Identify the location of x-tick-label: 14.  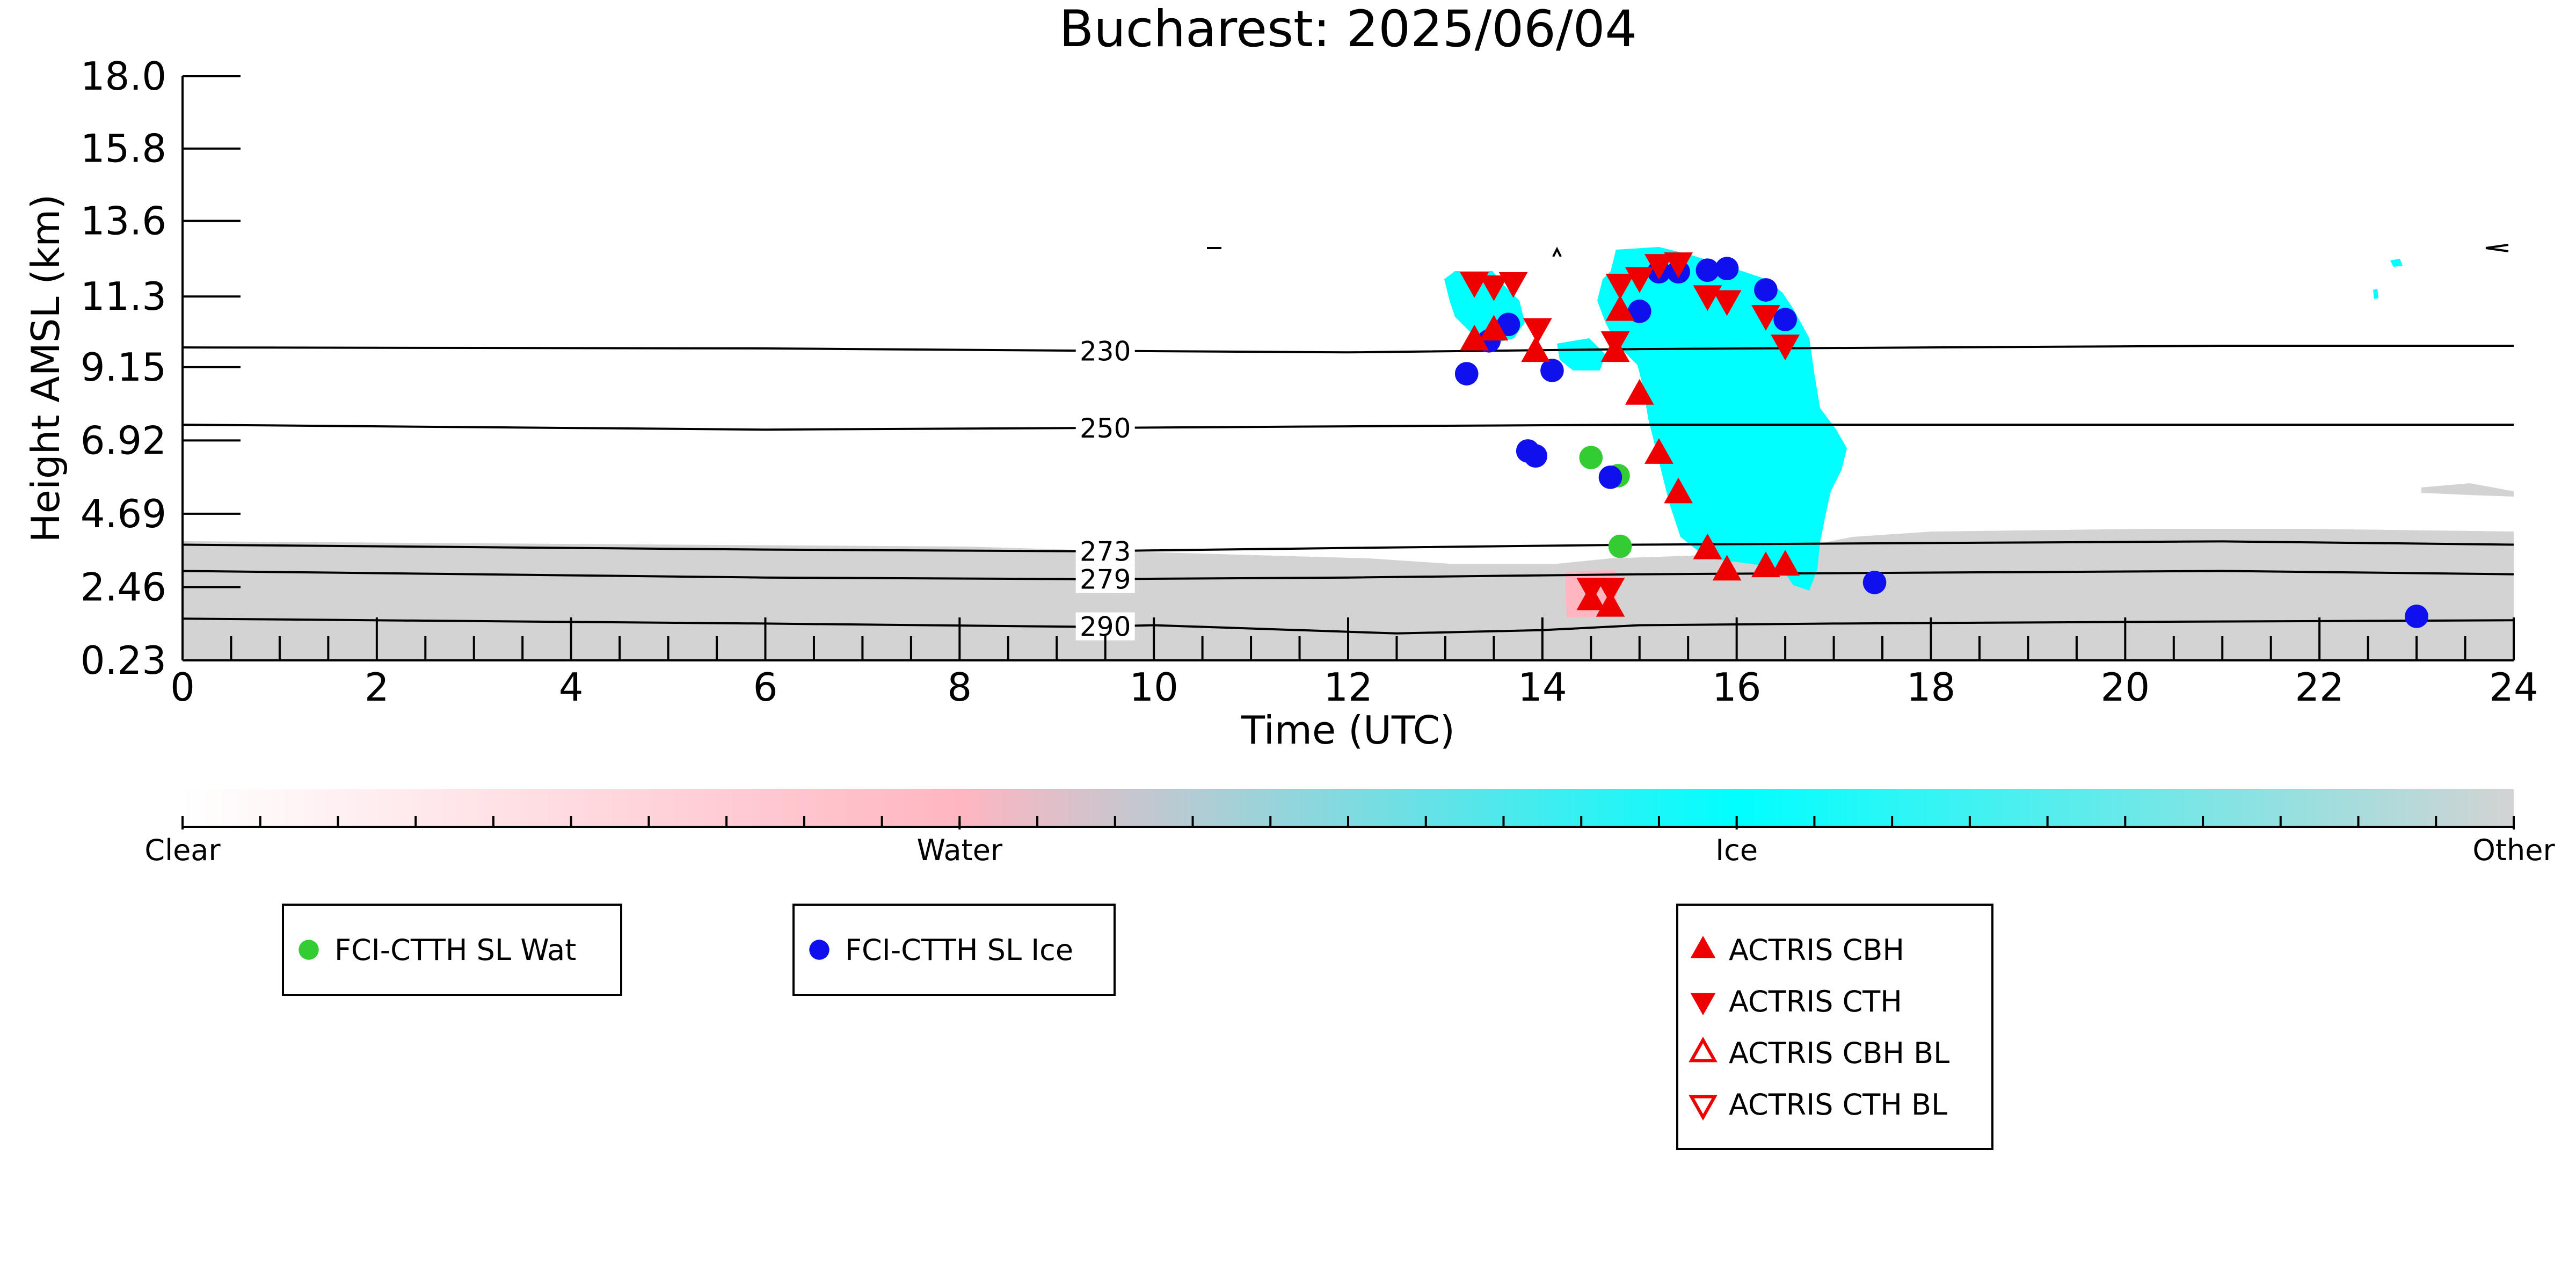
(1542, 687).